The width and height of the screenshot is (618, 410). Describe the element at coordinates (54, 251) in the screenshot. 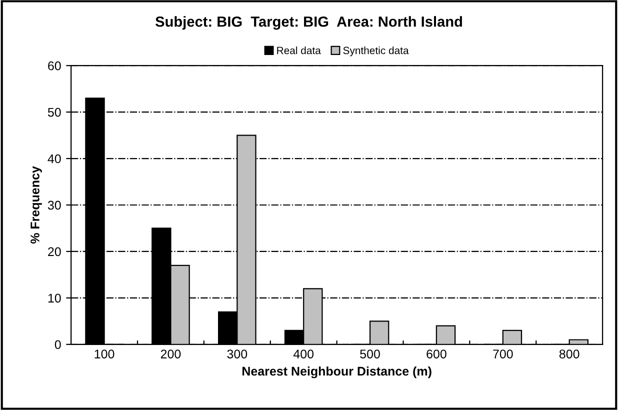

I see `y-tick-label: 20` at that location.